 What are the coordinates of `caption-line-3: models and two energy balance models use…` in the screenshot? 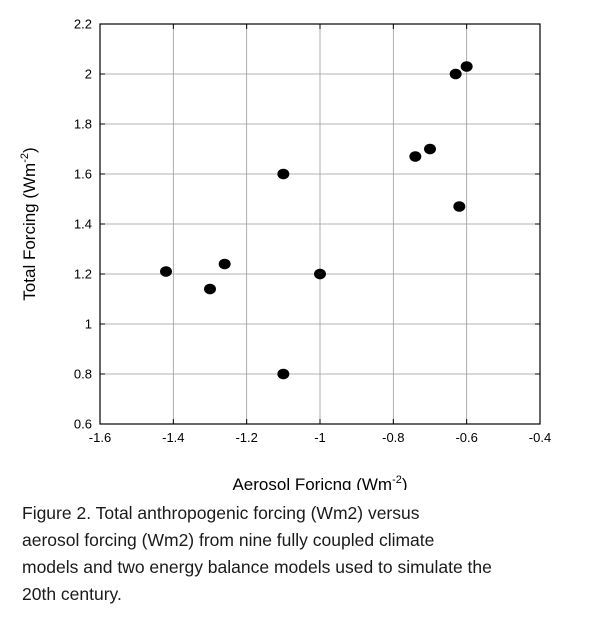 It's located at (257, 567).